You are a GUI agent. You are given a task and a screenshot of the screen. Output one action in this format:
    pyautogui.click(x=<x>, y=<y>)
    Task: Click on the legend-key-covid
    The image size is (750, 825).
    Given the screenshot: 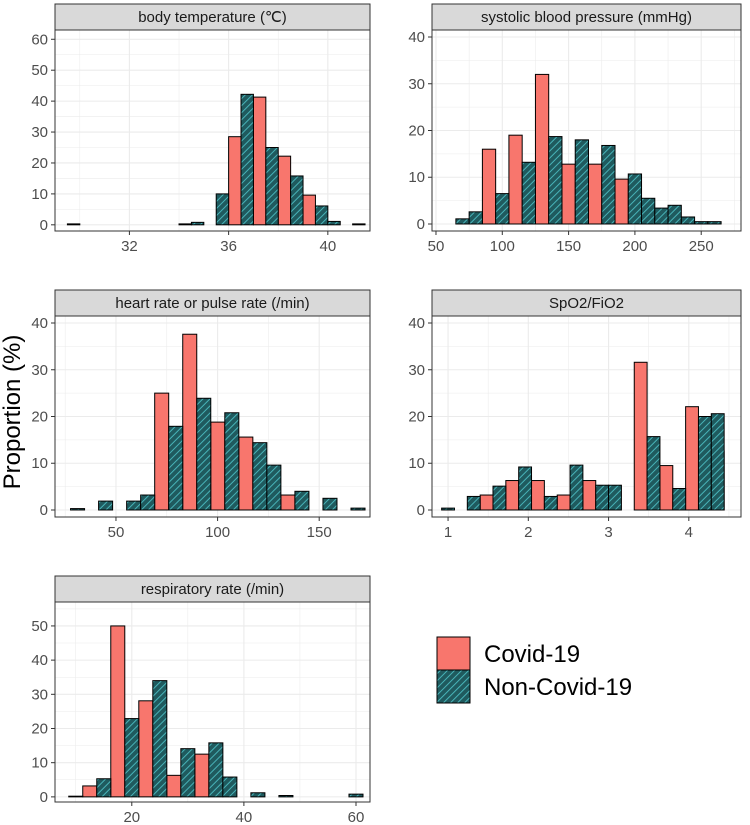 What is the action you would take?
    pyautogui.click(x=453, y=653)
    